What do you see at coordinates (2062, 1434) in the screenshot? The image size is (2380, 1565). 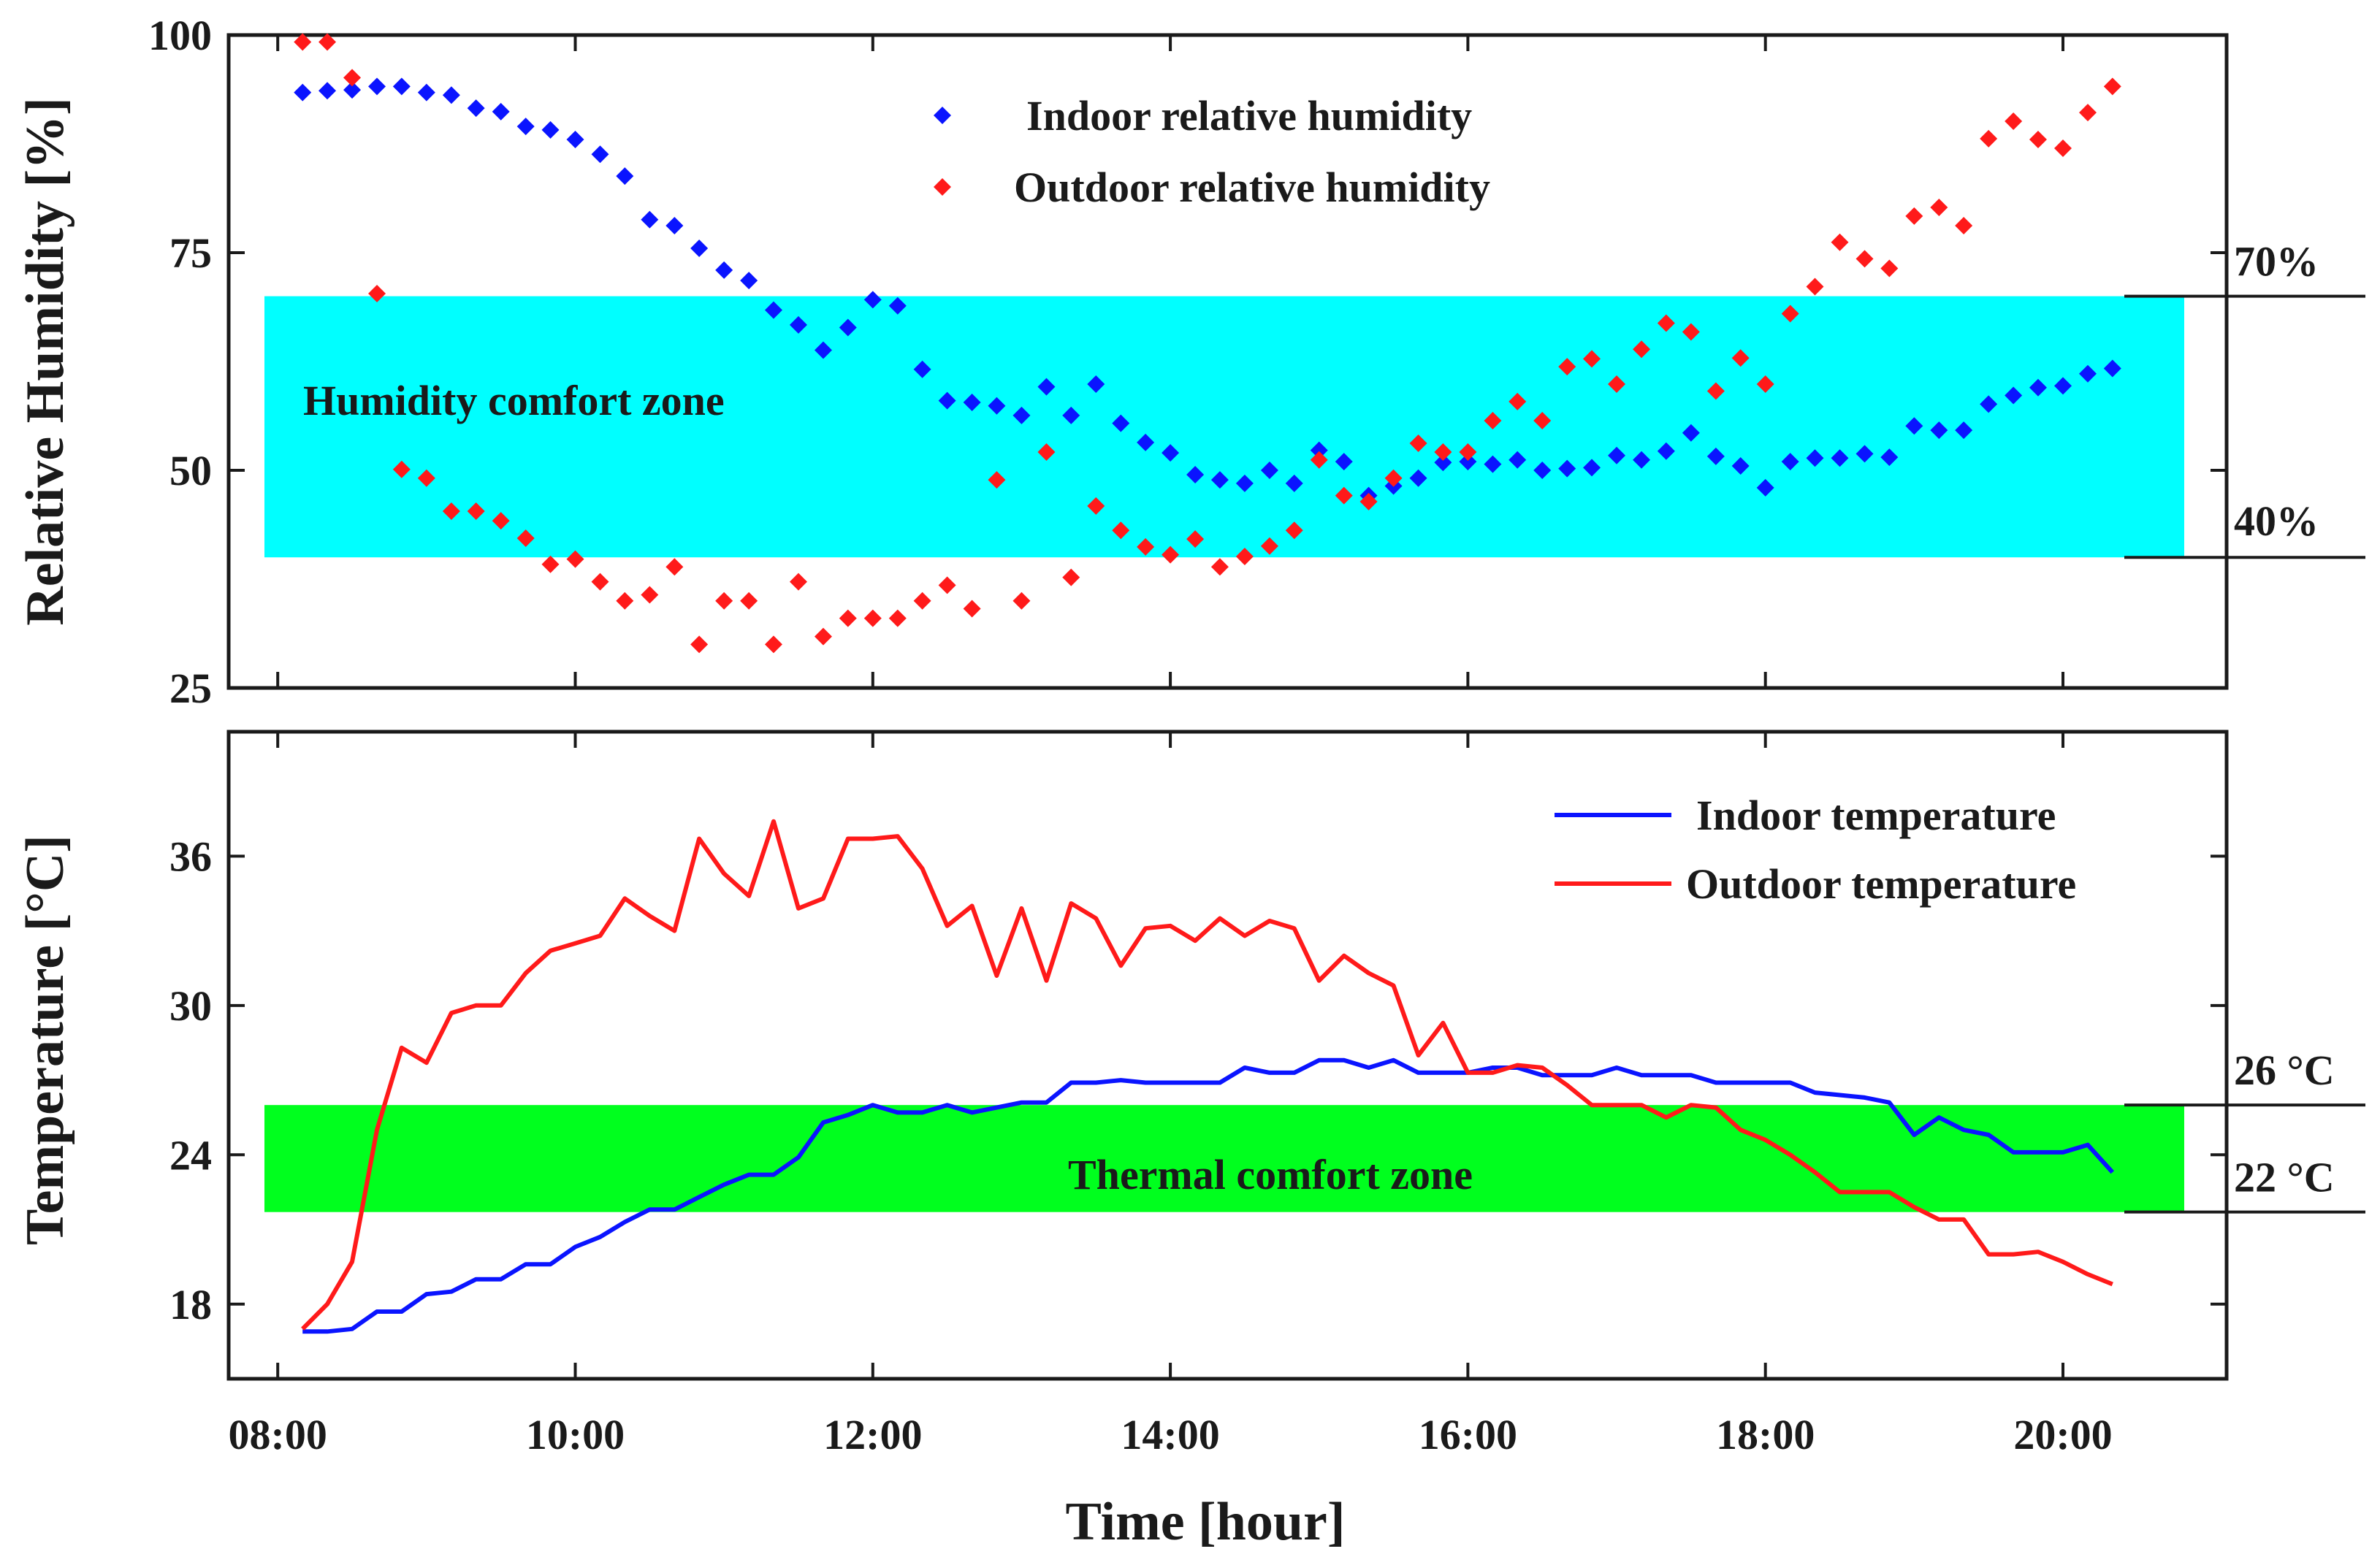 I see `x-tick-label: 20:00` at bounding box center [2062, 1434].